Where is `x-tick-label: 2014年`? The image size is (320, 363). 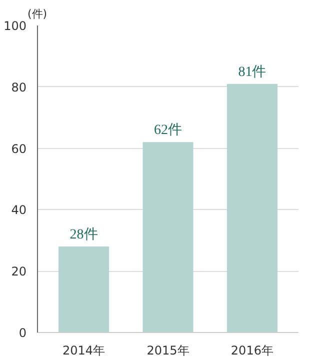
x-tick-label: 2014年 is located at coordinates (84, 351).